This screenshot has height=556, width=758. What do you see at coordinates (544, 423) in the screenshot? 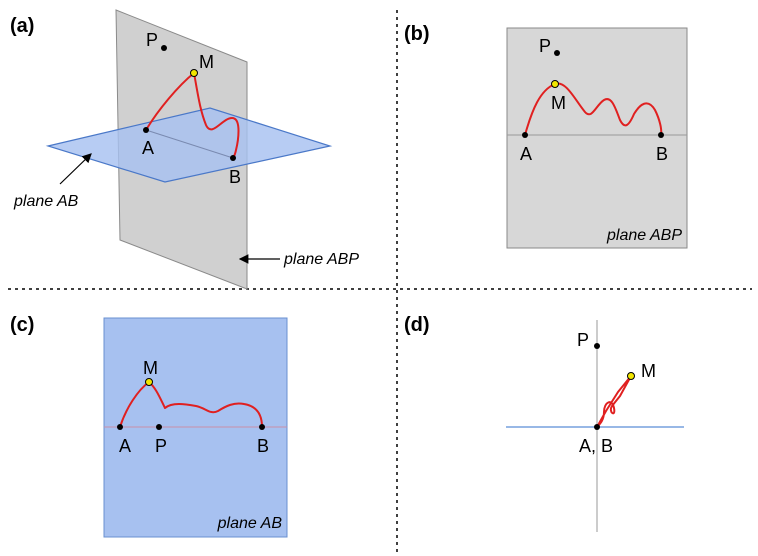
I see `panel-d: (d) P M A, B` at bounding box center [544, 423].